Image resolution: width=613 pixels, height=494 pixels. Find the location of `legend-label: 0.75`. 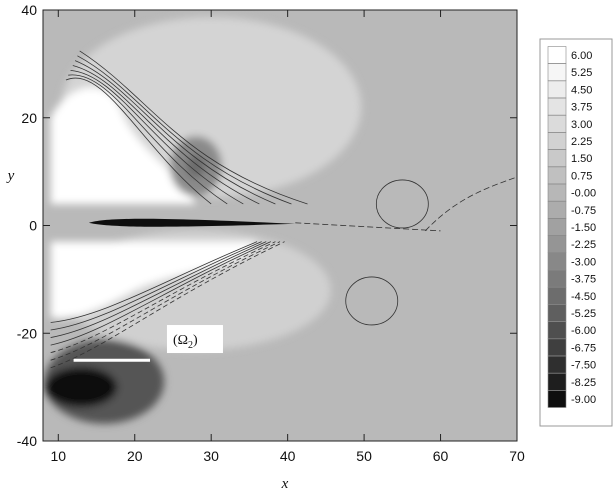

legend-label: 0.75 is located at coordinates (581, 176).